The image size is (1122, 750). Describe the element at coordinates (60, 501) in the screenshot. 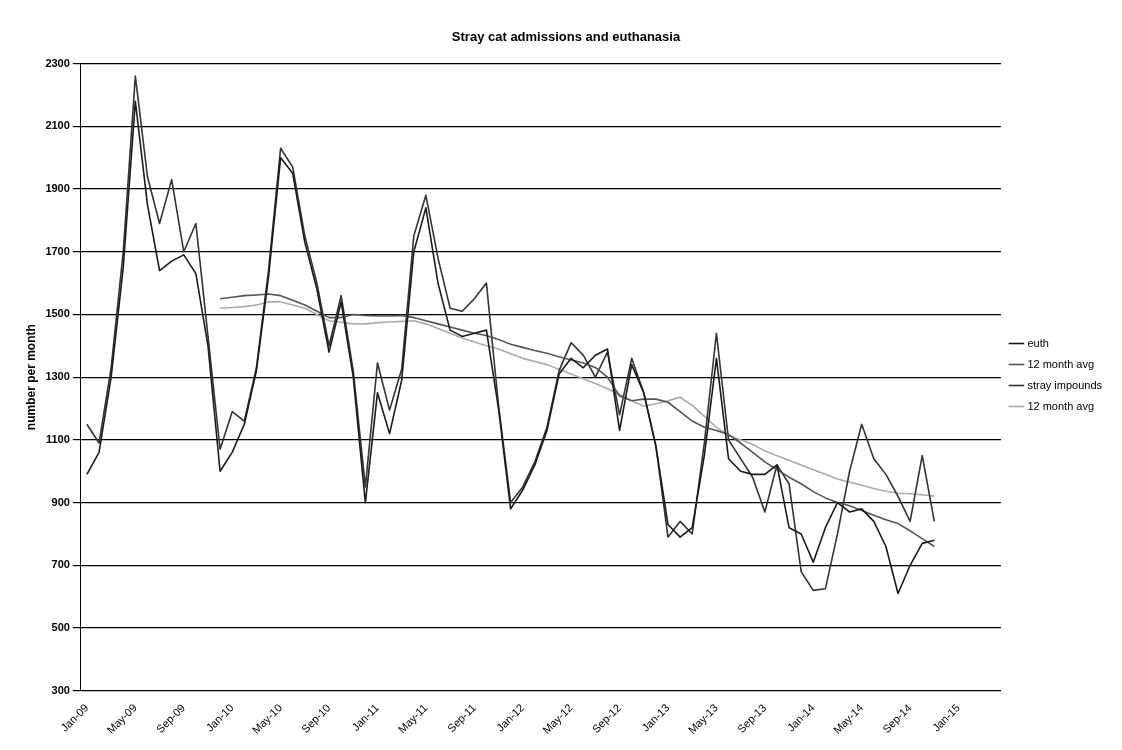

I see `y-tick-label: 900` at that location.